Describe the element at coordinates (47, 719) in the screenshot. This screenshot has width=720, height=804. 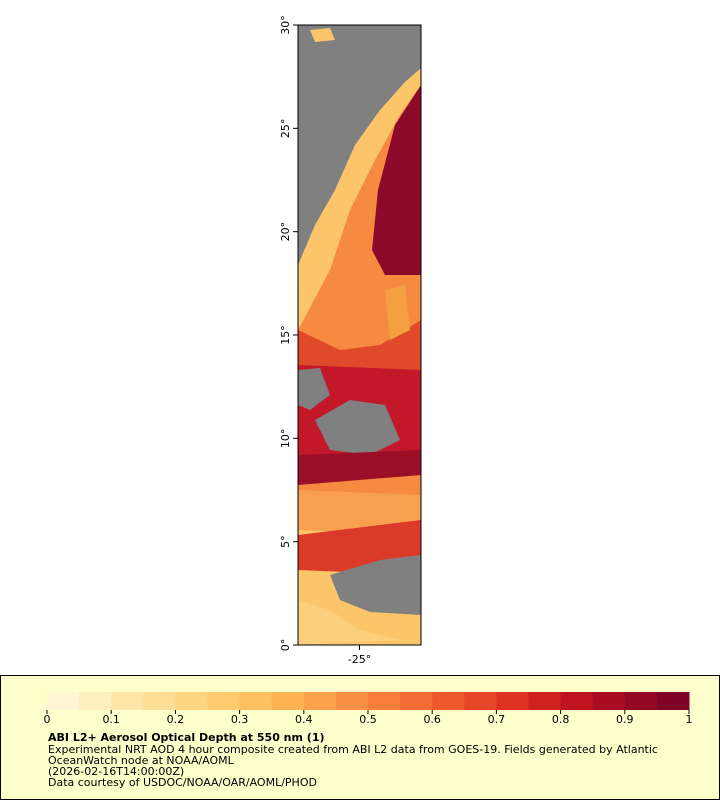
I see `colorbar-tick-label: 0` at that location.